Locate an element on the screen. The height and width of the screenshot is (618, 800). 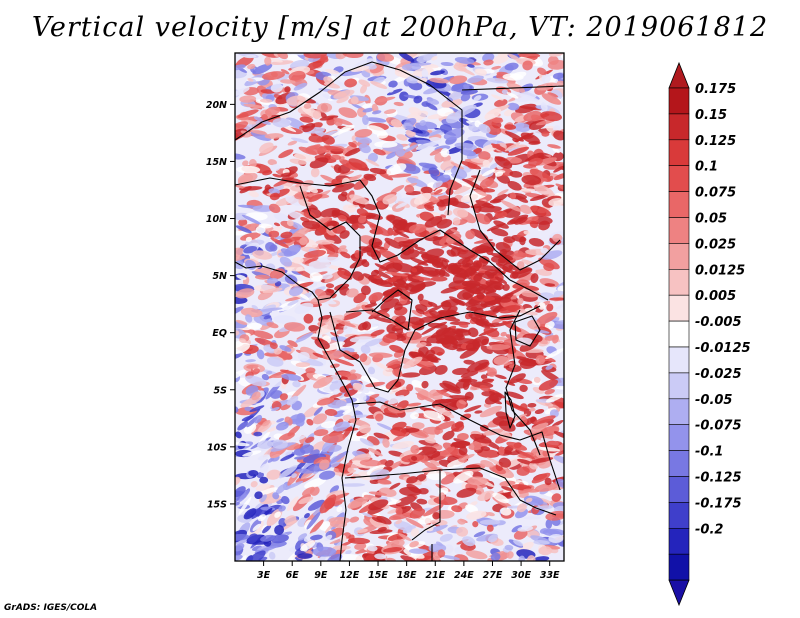
y-tick-label-5: 5S is located at coordinates (221, 390).